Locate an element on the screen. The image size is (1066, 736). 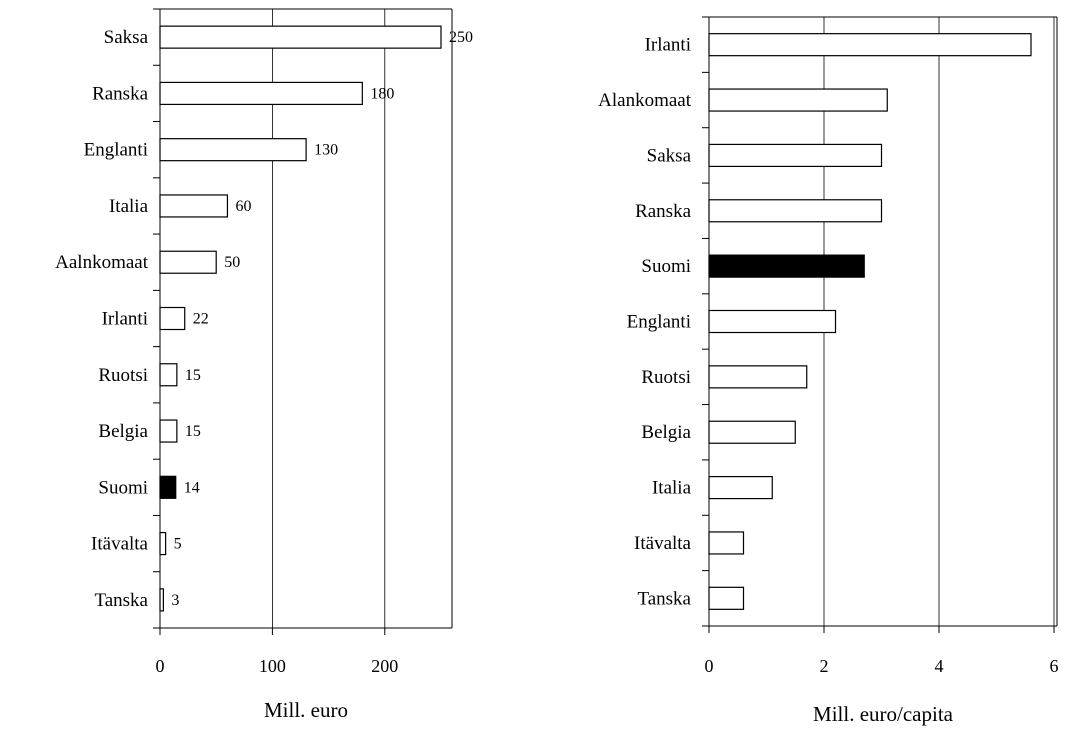
left-data-label-8: 14 is located at coordinates (192, 487).